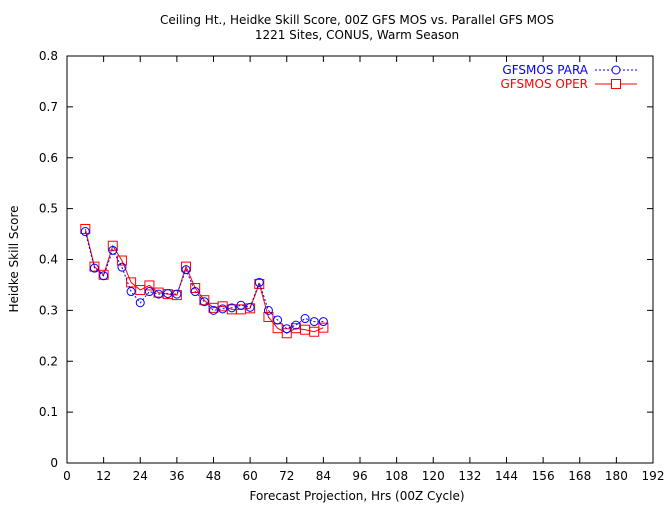  I want to click on x-tick-label: 108, so click(396, 476).